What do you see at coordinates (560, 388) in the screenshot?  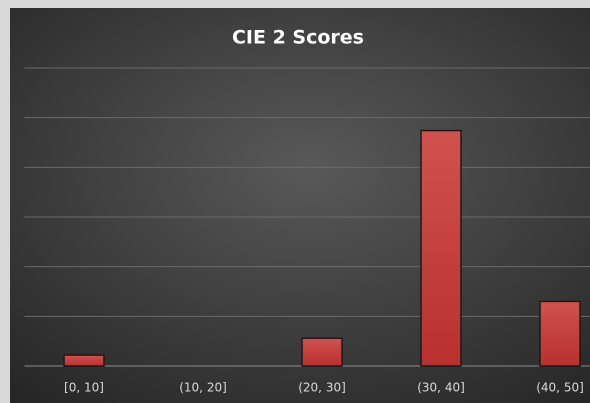 I see `x-tick-label: (40, 50]` at bounding box center [560, 388].